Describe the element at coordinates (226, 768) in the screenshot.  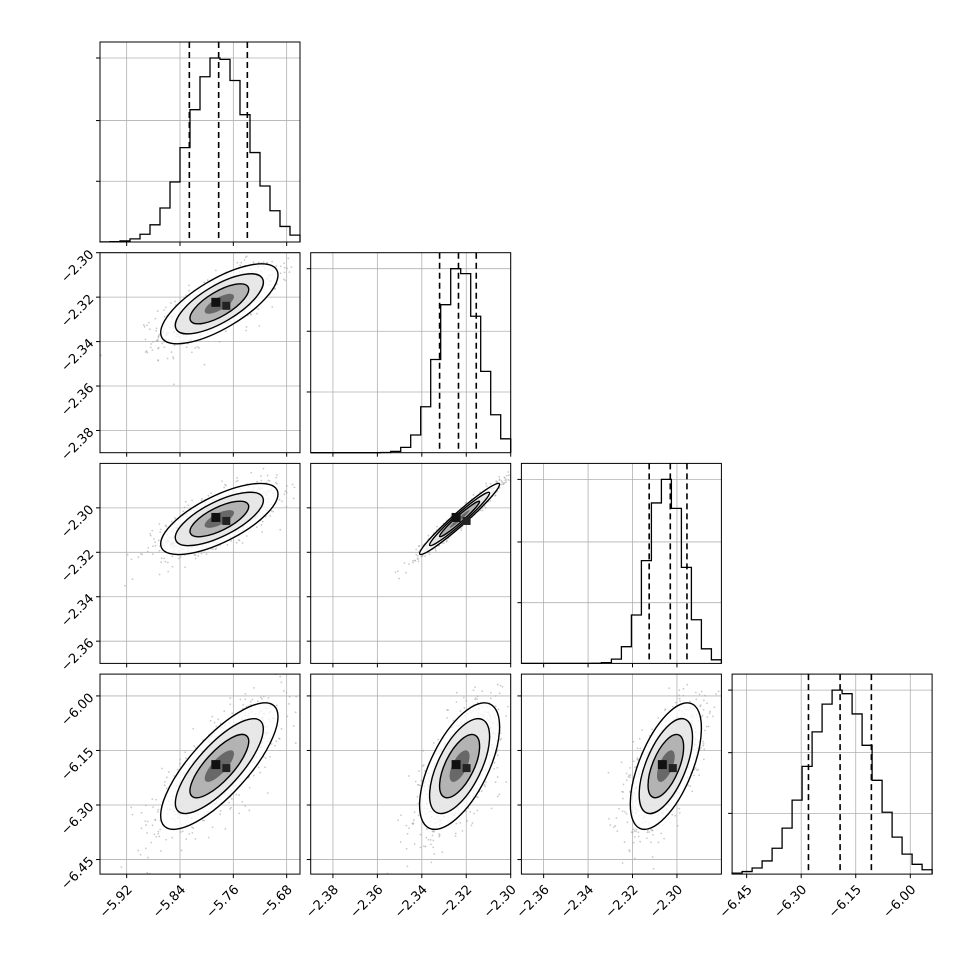
I see `density-peak` at that location.